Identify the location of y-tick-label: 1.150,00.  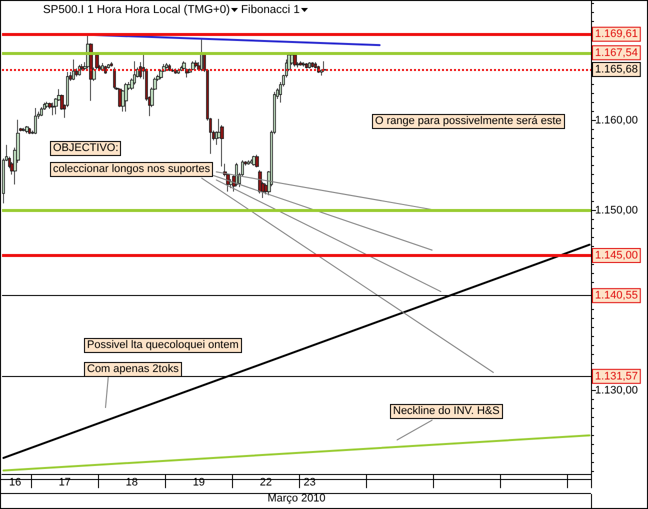
(616, 210).